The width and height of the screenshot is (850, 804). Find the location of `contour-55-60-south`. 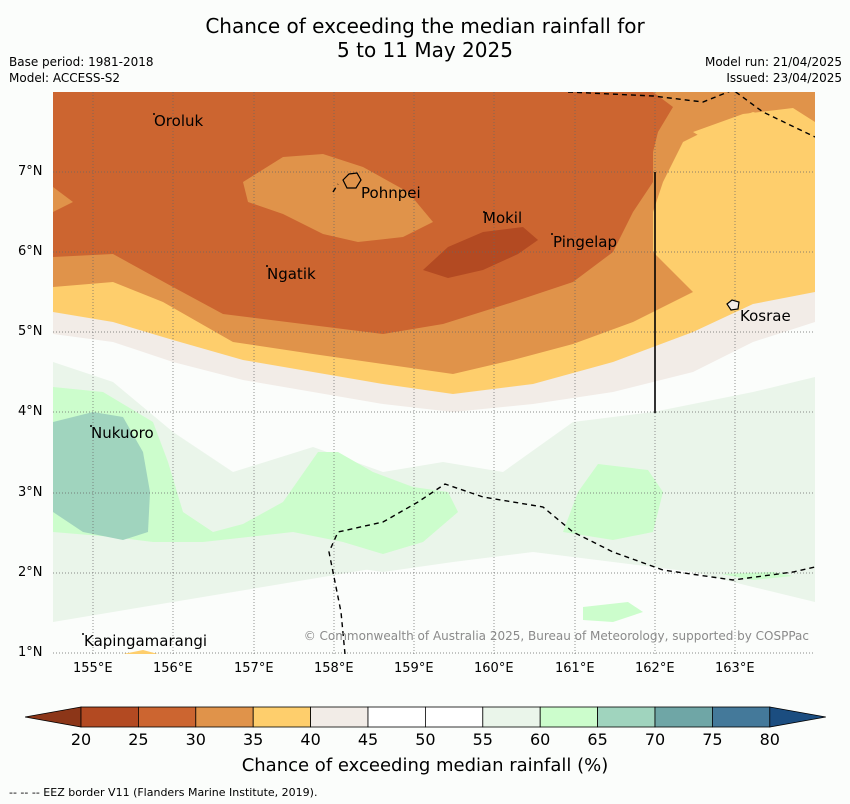

contour-55-60-south is located at coordinates (218, 587).